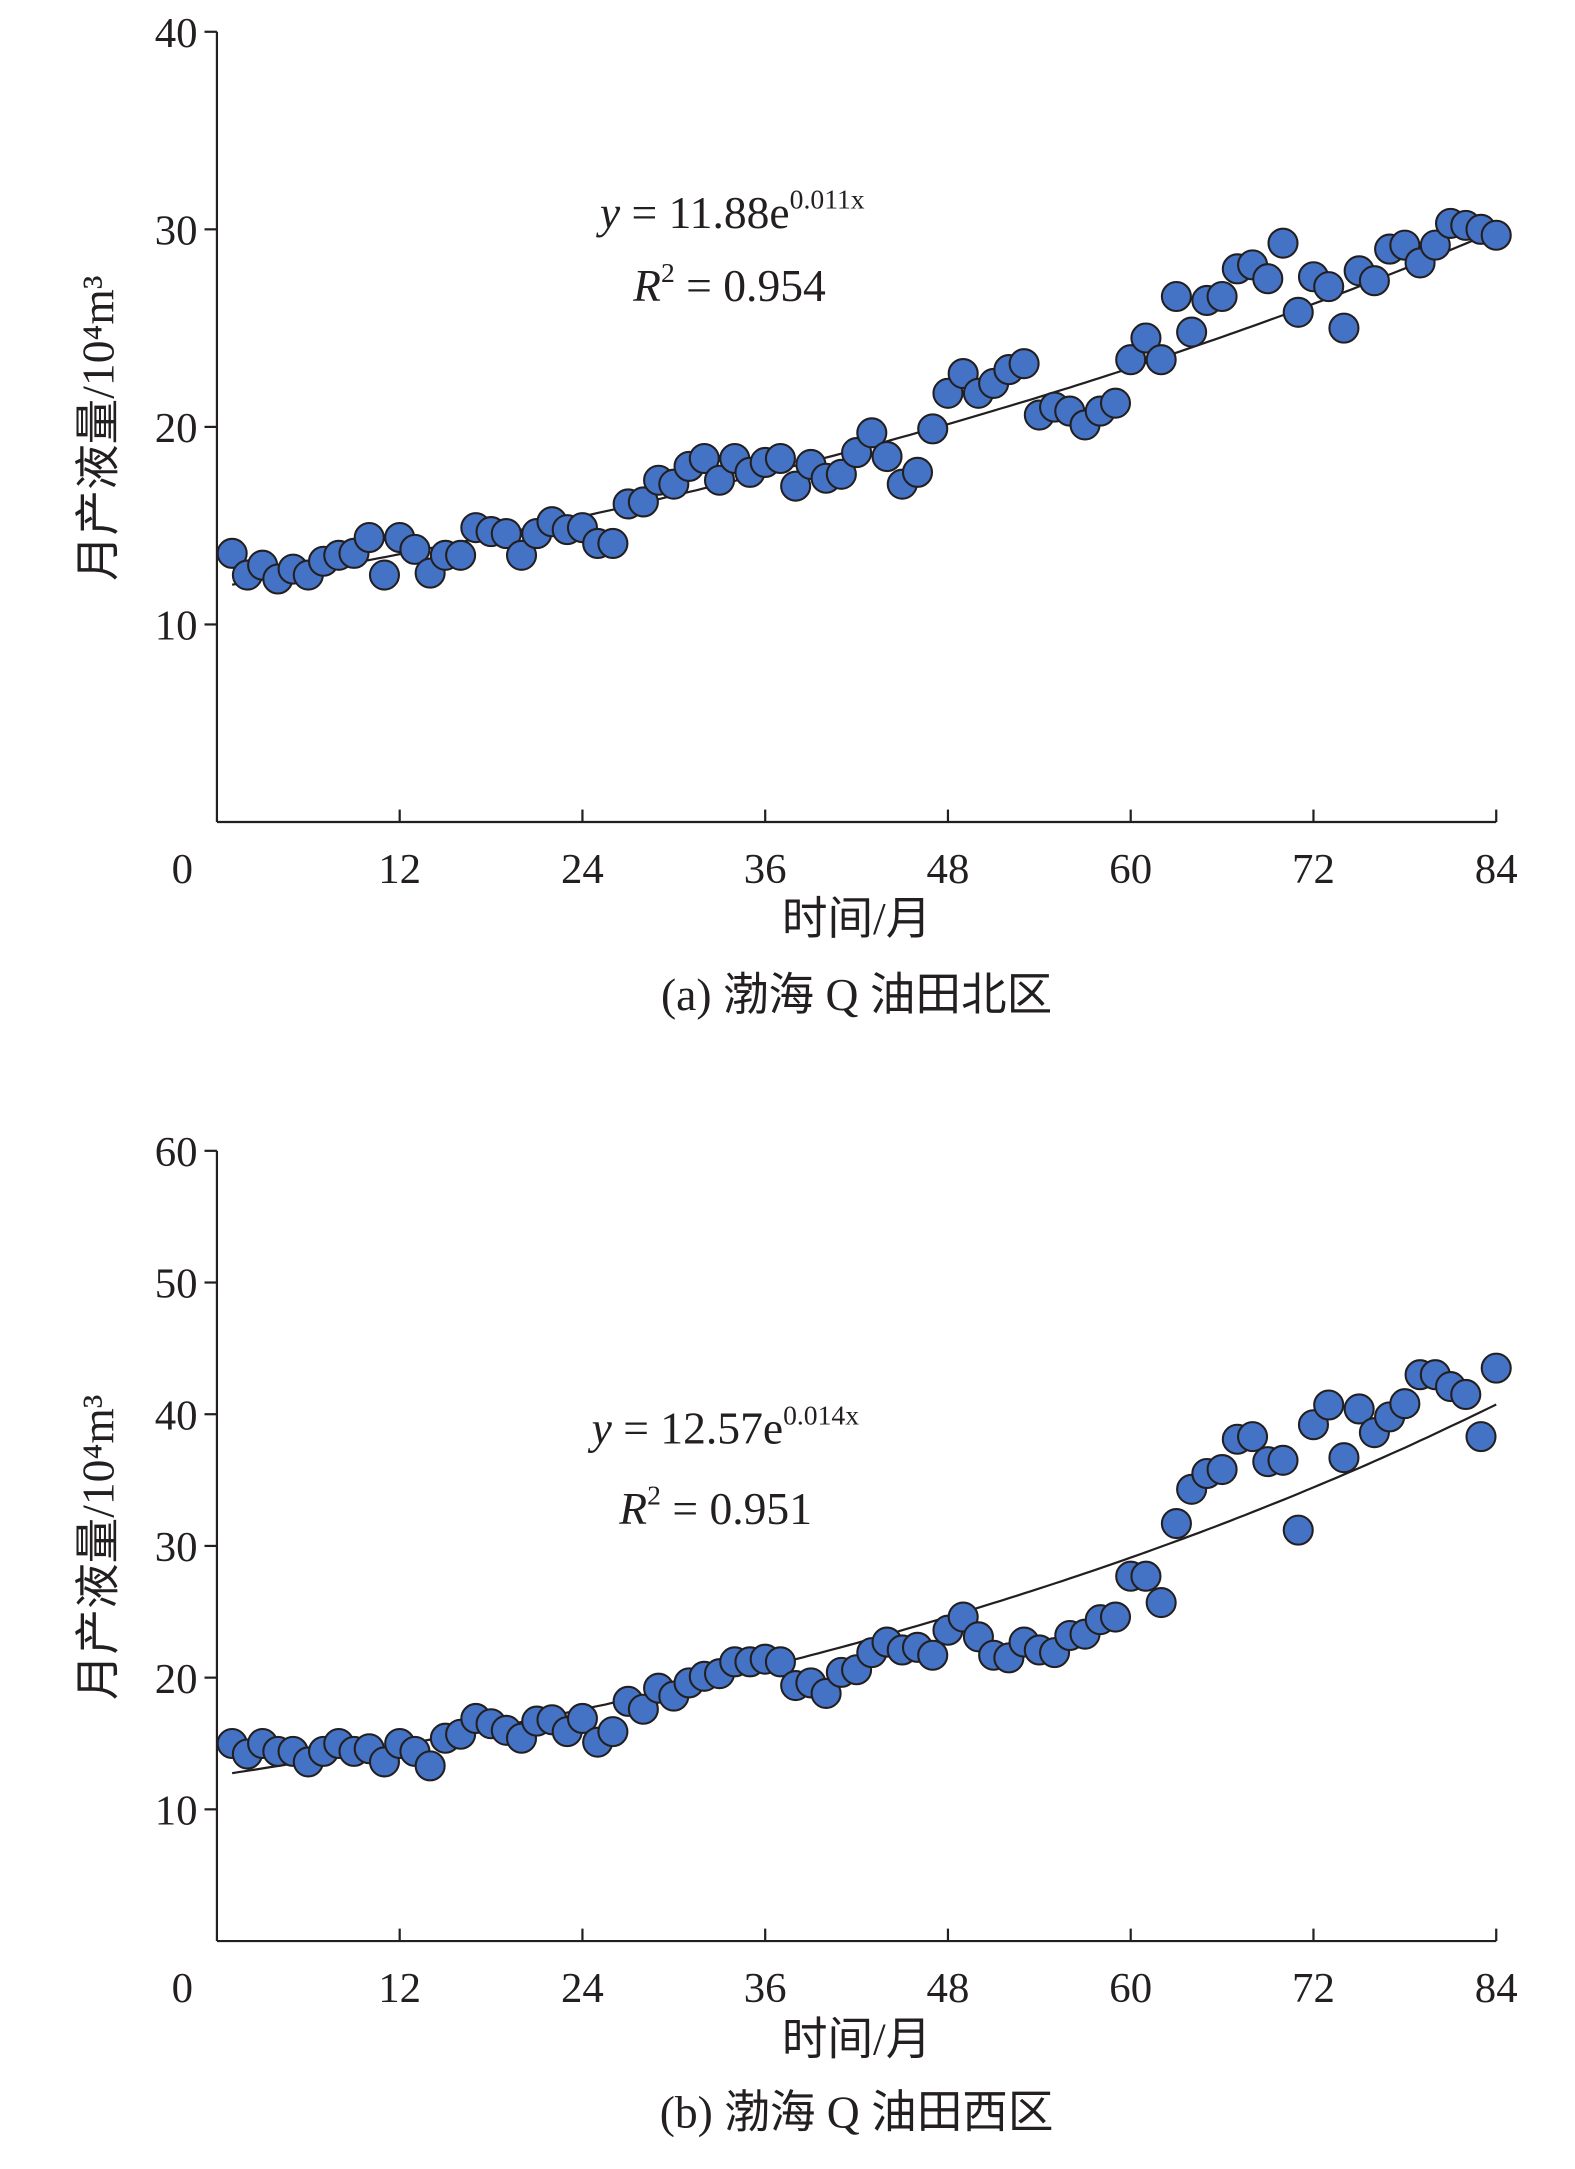  I want to click on chart-caption: (b) 渤海 Q 油田西区, so click(857, 2112).